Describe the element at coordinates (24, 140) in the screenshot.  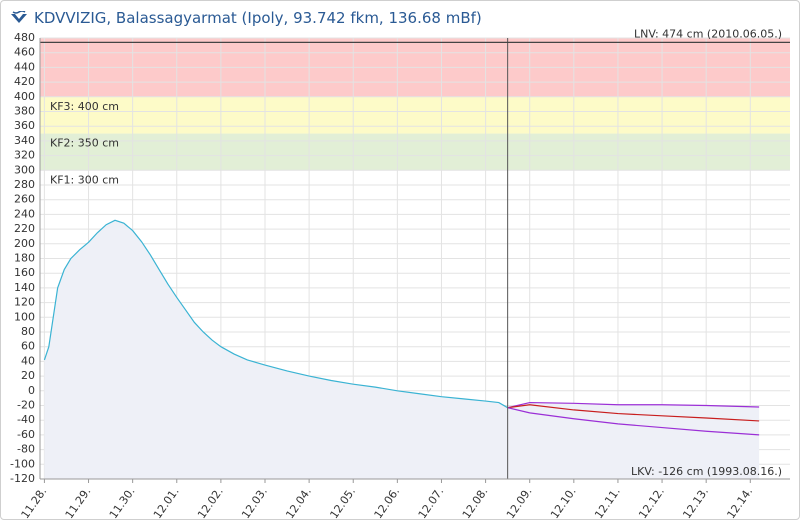
I see `y-tick-label: 340` at that location.